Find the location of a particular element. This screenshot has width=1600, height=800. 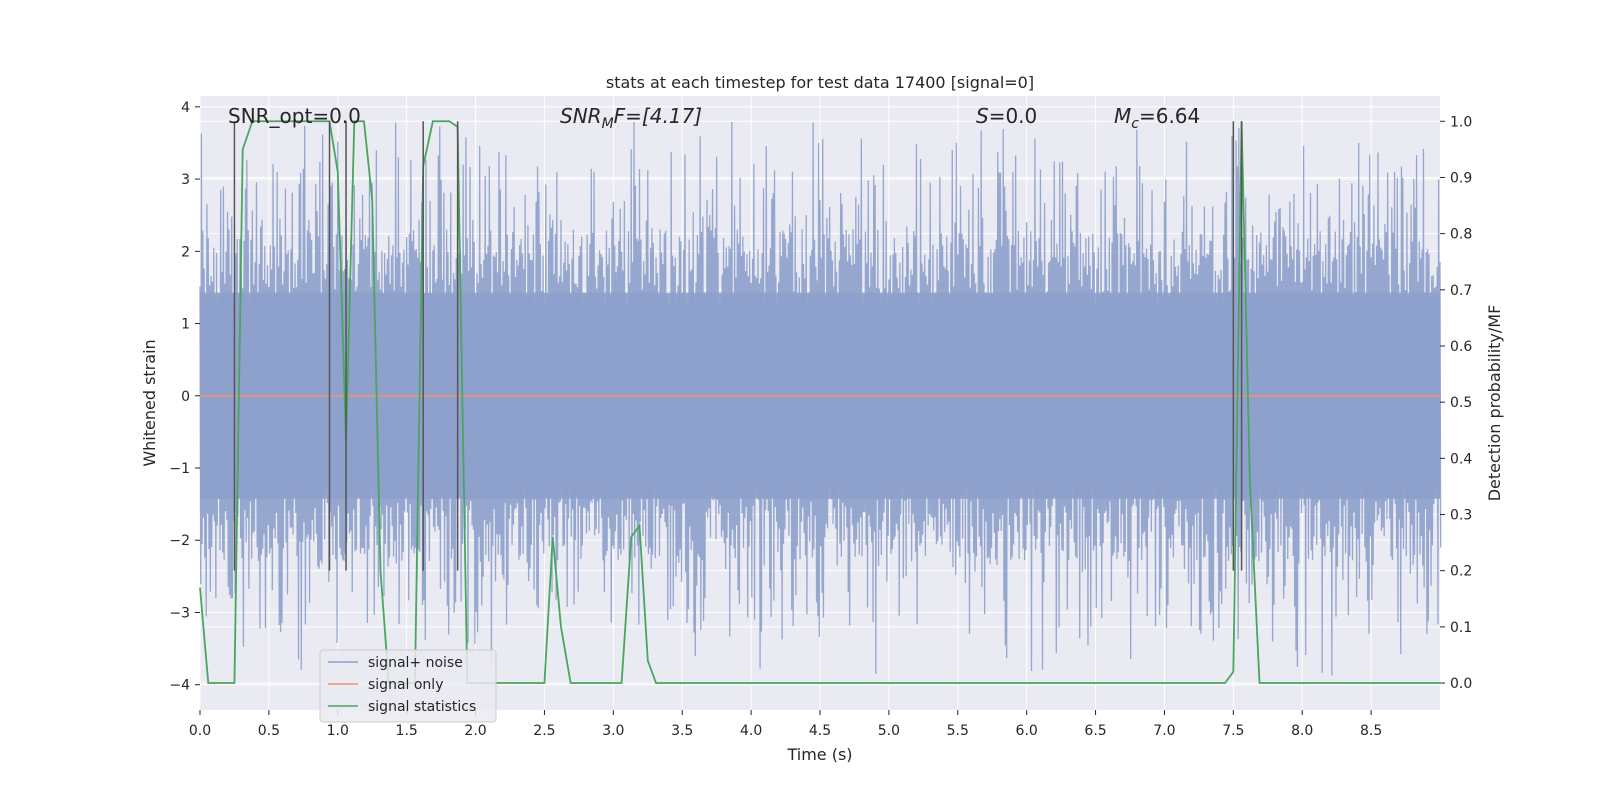

x-tick-label: 4.5 is located at coordinates (820, 731).